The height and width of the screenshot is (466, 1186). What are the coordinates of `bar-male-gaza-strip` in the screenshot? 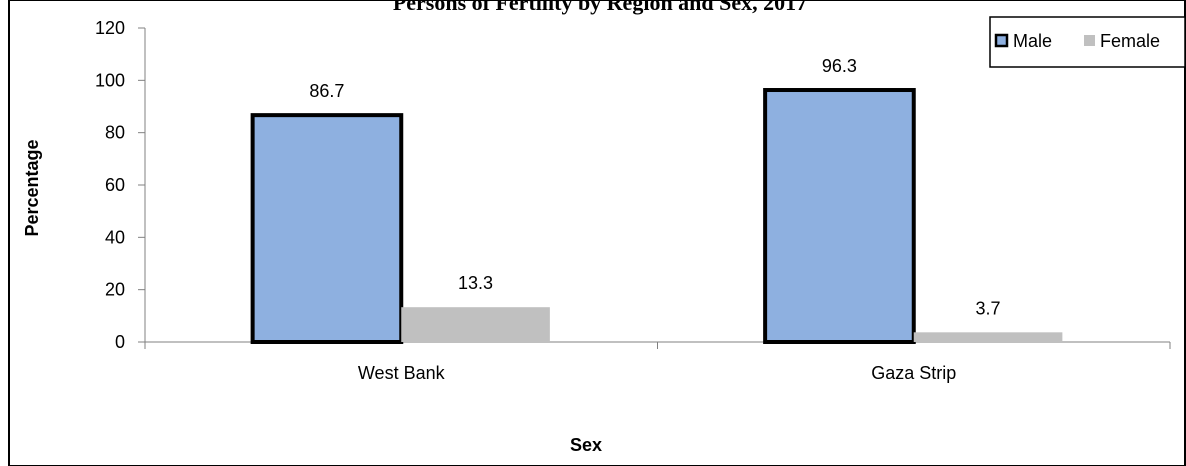 It's located at (839, 216).